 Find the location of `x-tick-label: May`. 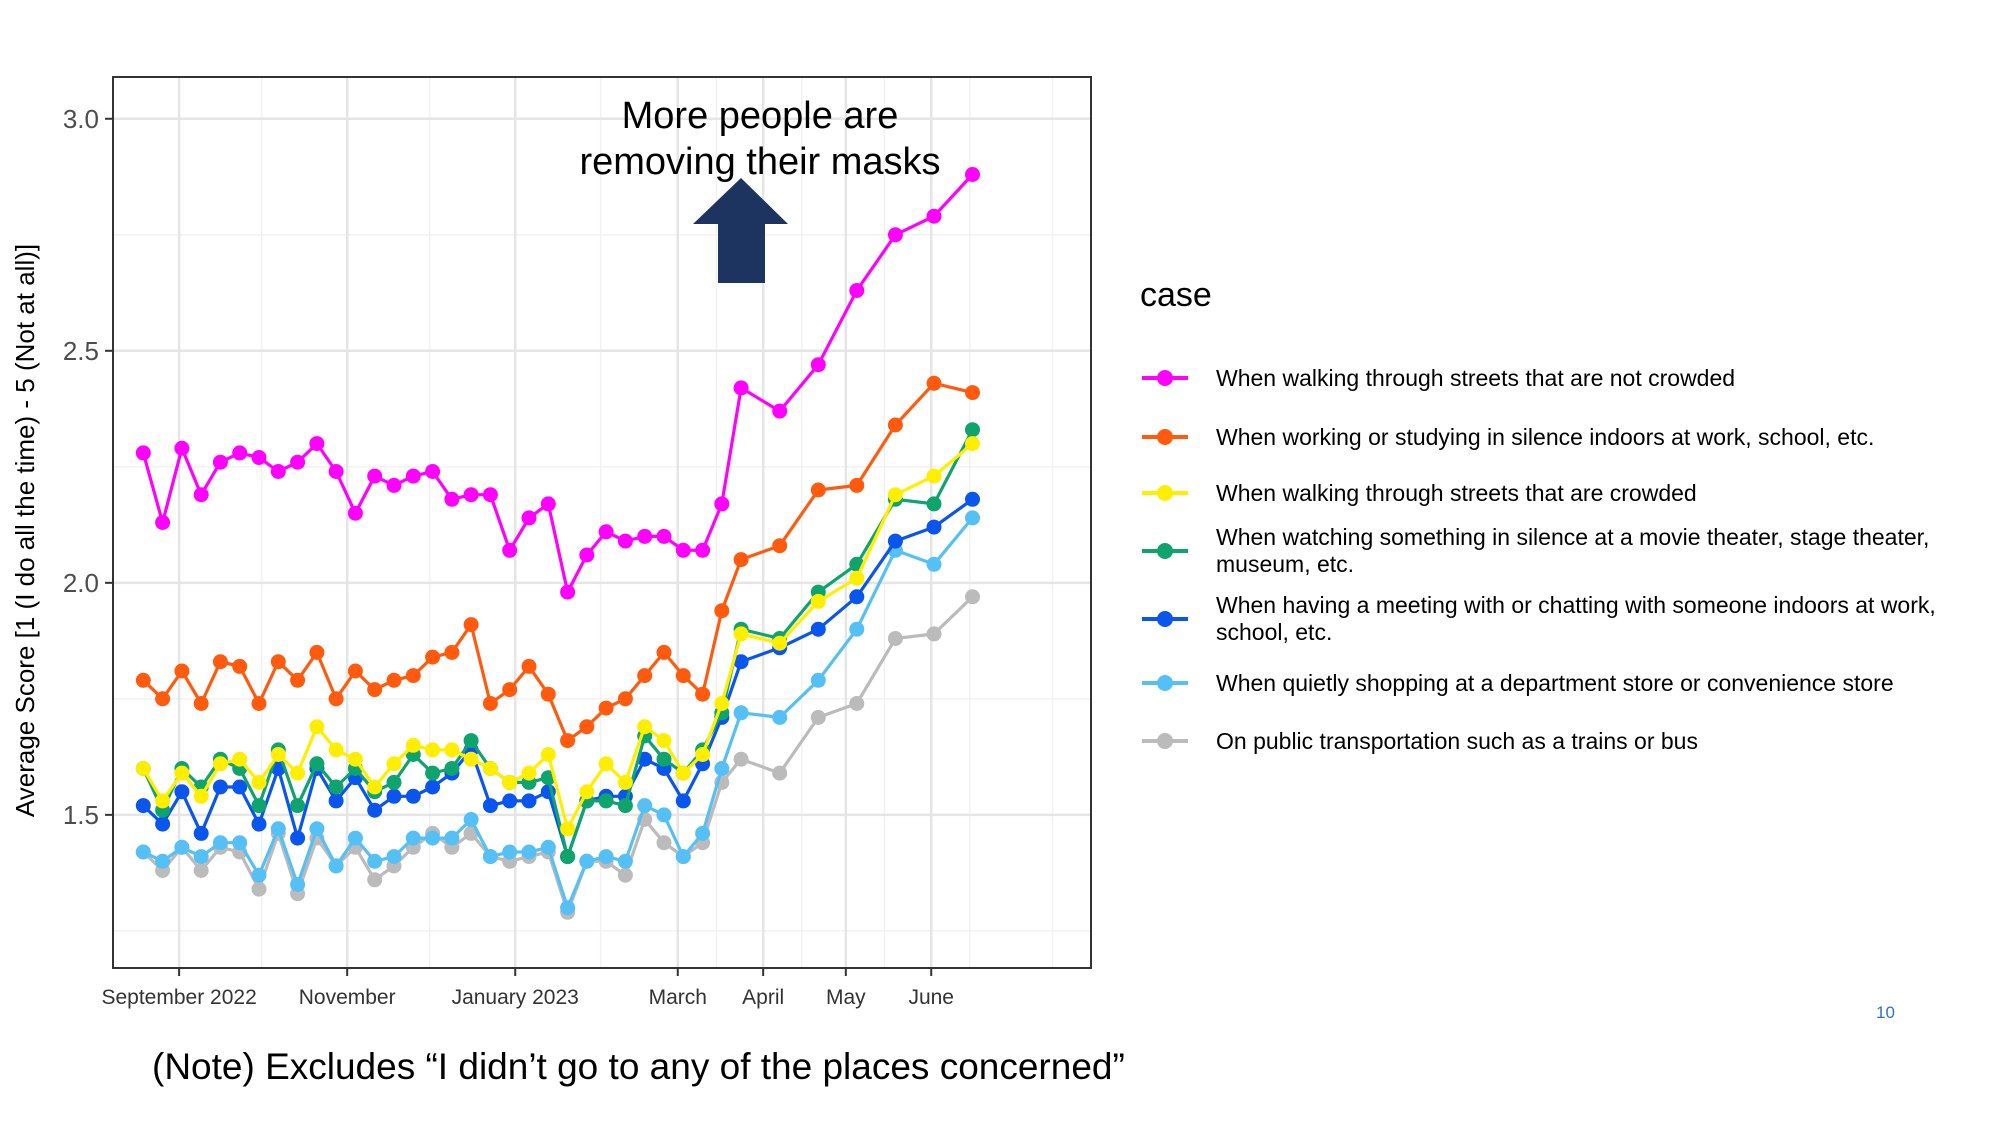

x-tick-label: May is located at coordinates (846, 997).